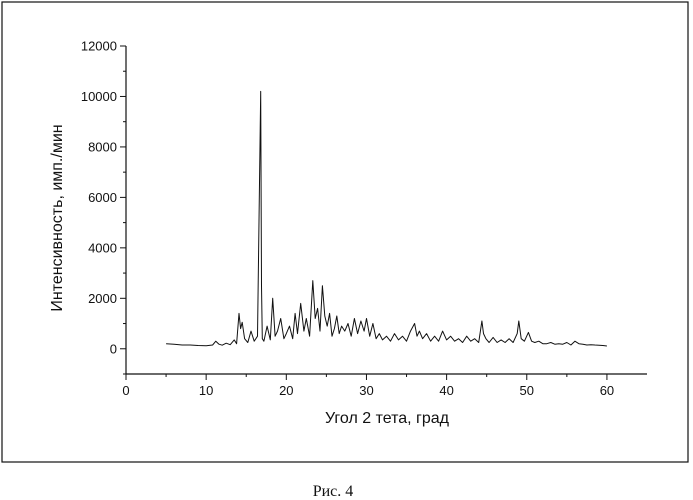 The image size is (693, 500). I want to click on x-tick-label: 20, so click(286, 390).